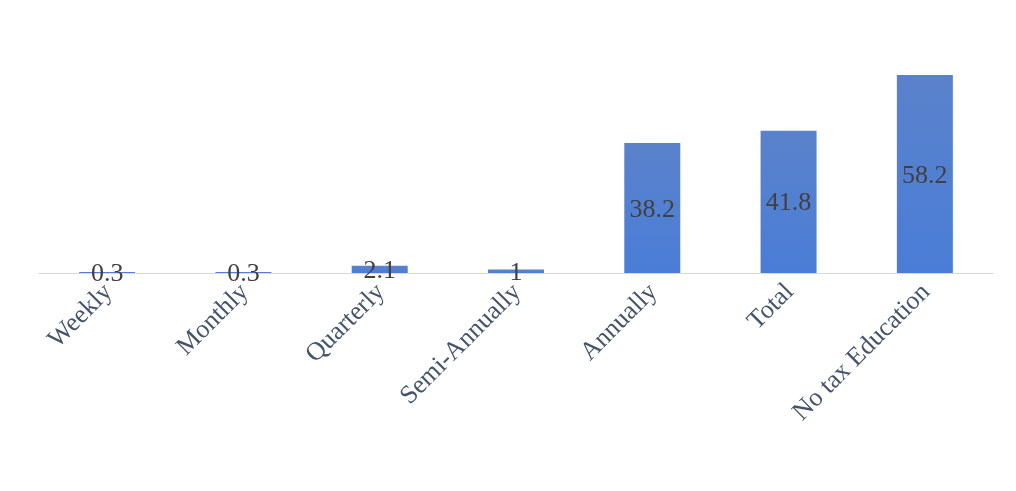 Image resolution: width=1016 pixels, height=491 pixels. I want to click on data-label: 58.2, so click(925, 174).